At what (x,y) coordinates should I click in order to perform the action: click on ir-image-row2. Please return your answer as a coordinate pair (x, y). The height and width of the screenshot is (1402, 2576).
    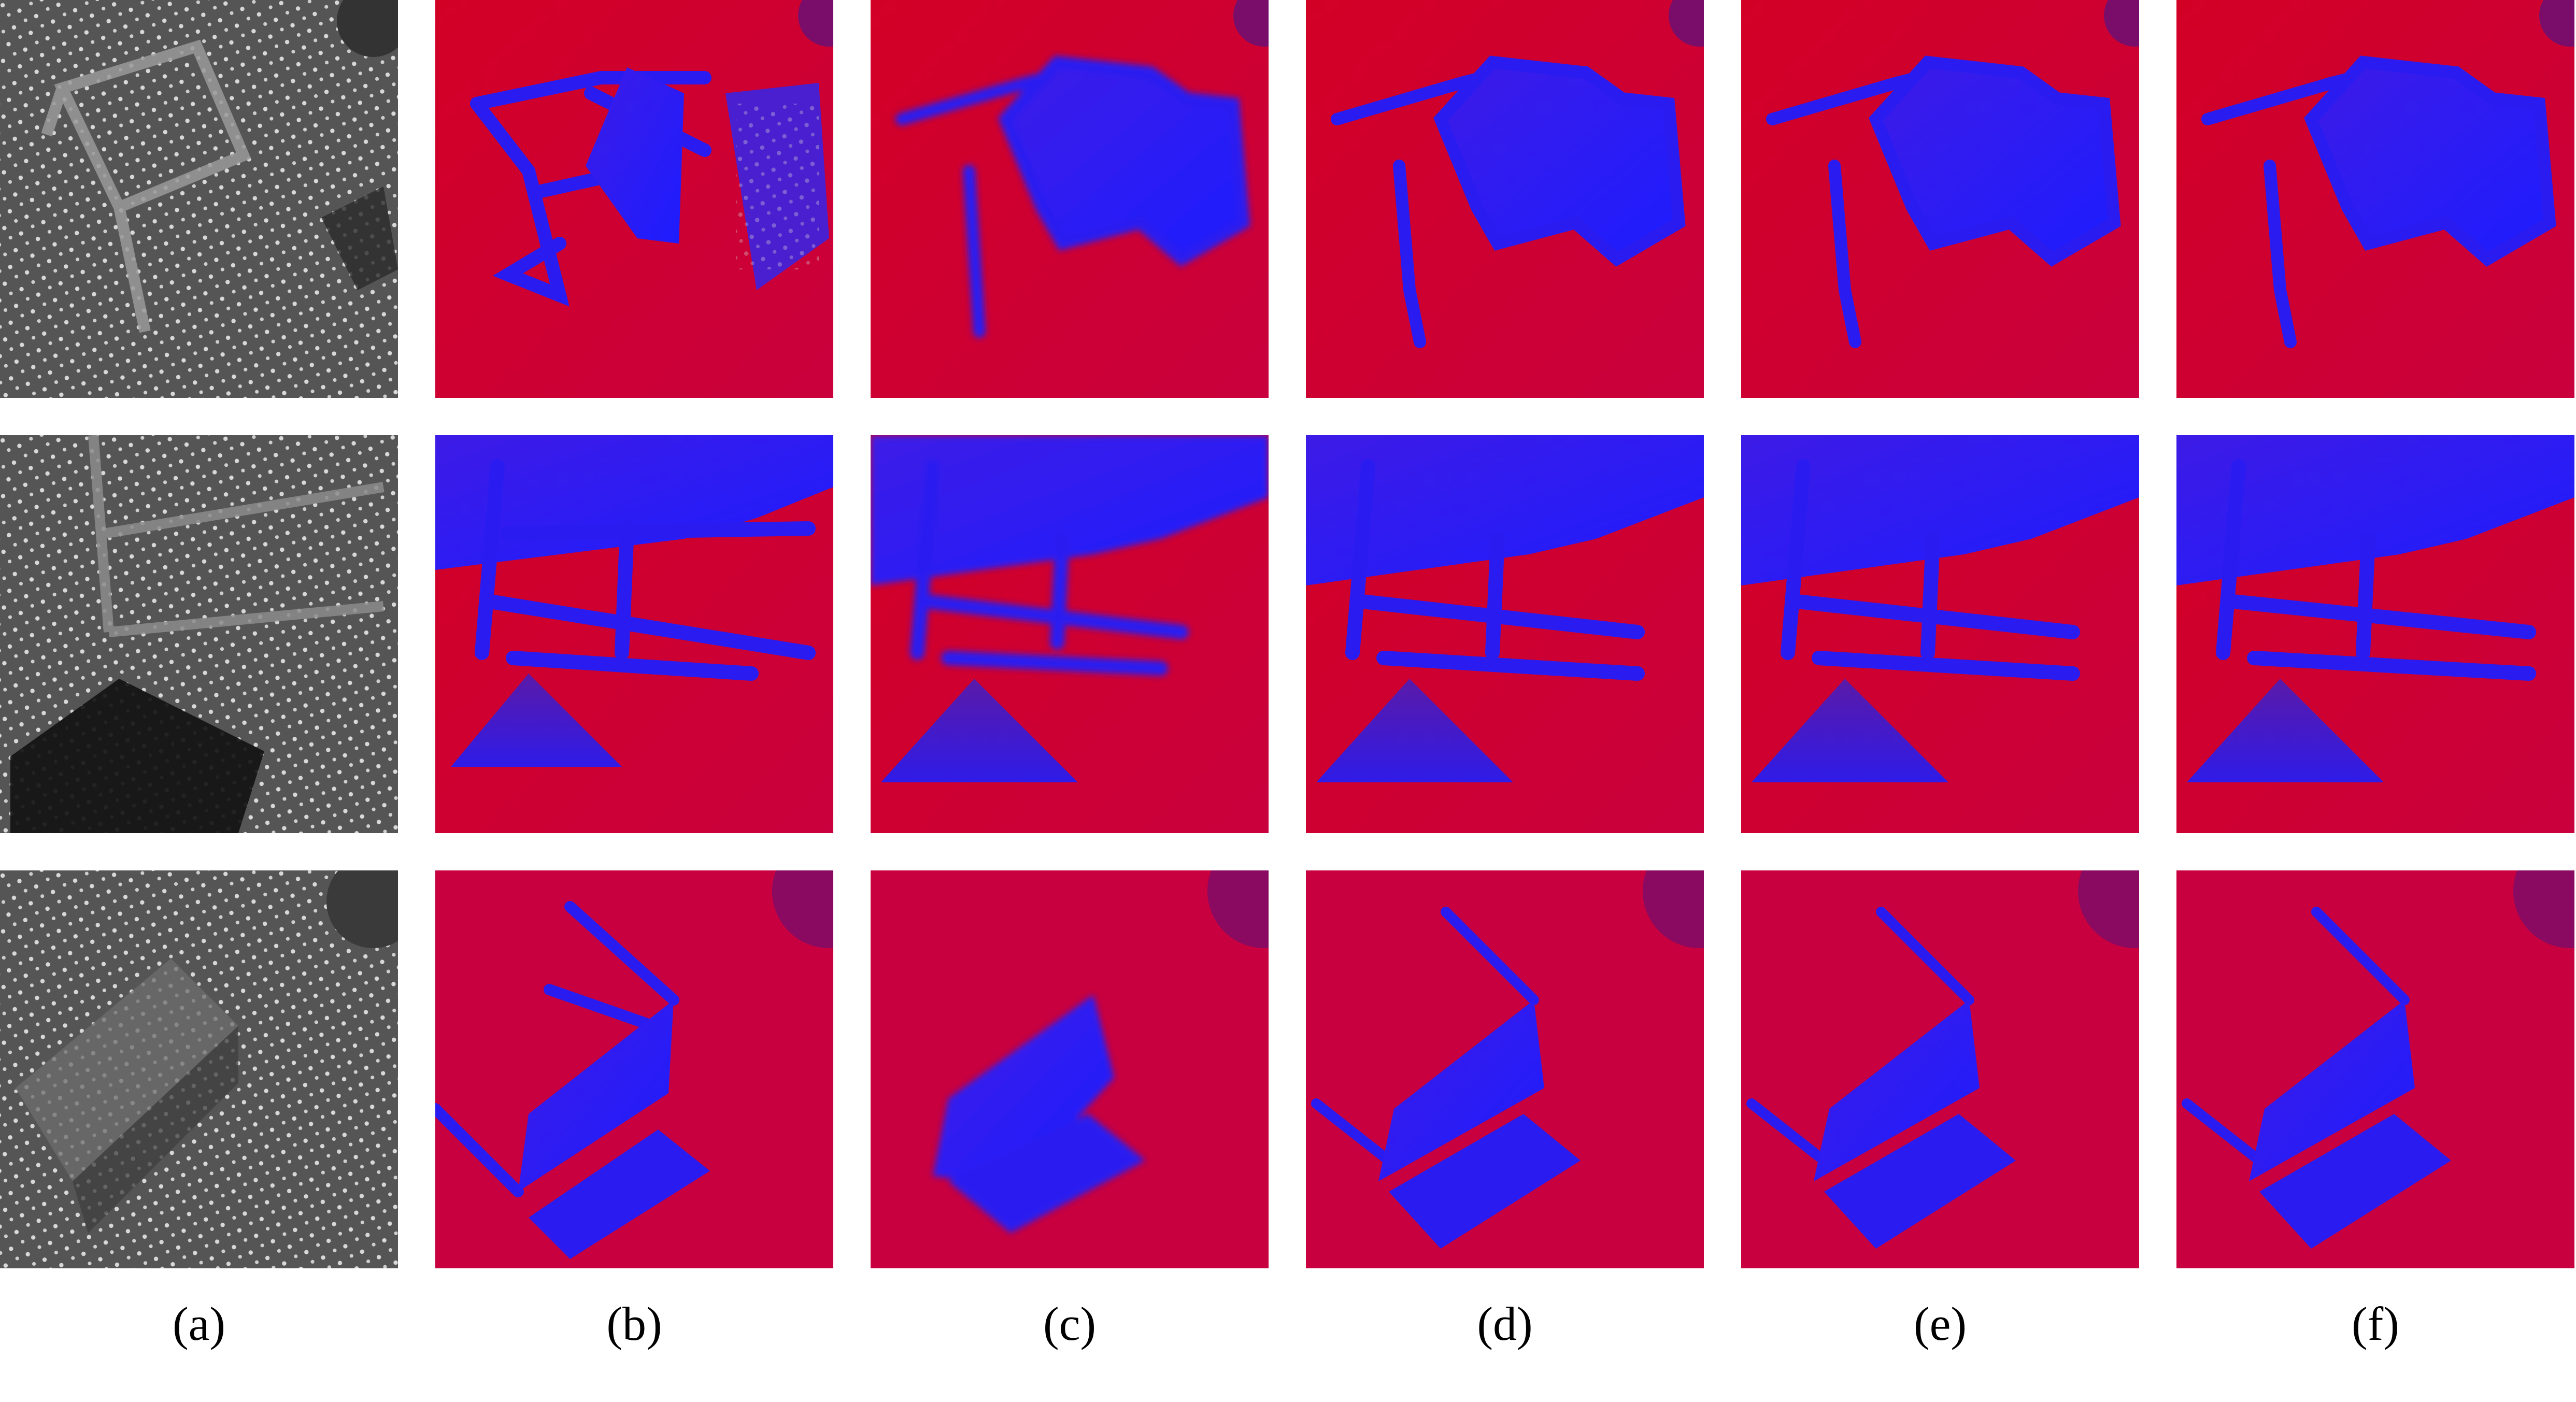
    Looking at the image, I should click on (199, 634).